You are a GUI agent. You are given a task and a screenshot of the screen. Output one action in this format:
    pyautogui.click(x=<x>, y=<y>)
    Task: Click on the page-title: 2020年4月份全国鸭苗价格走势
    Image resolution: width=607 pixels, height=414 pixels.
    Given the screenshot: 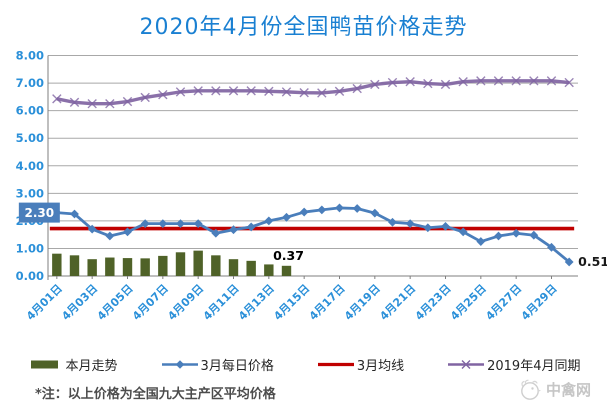 What is the action you would take?
    pyautogui.click(x=303, y=27)
    